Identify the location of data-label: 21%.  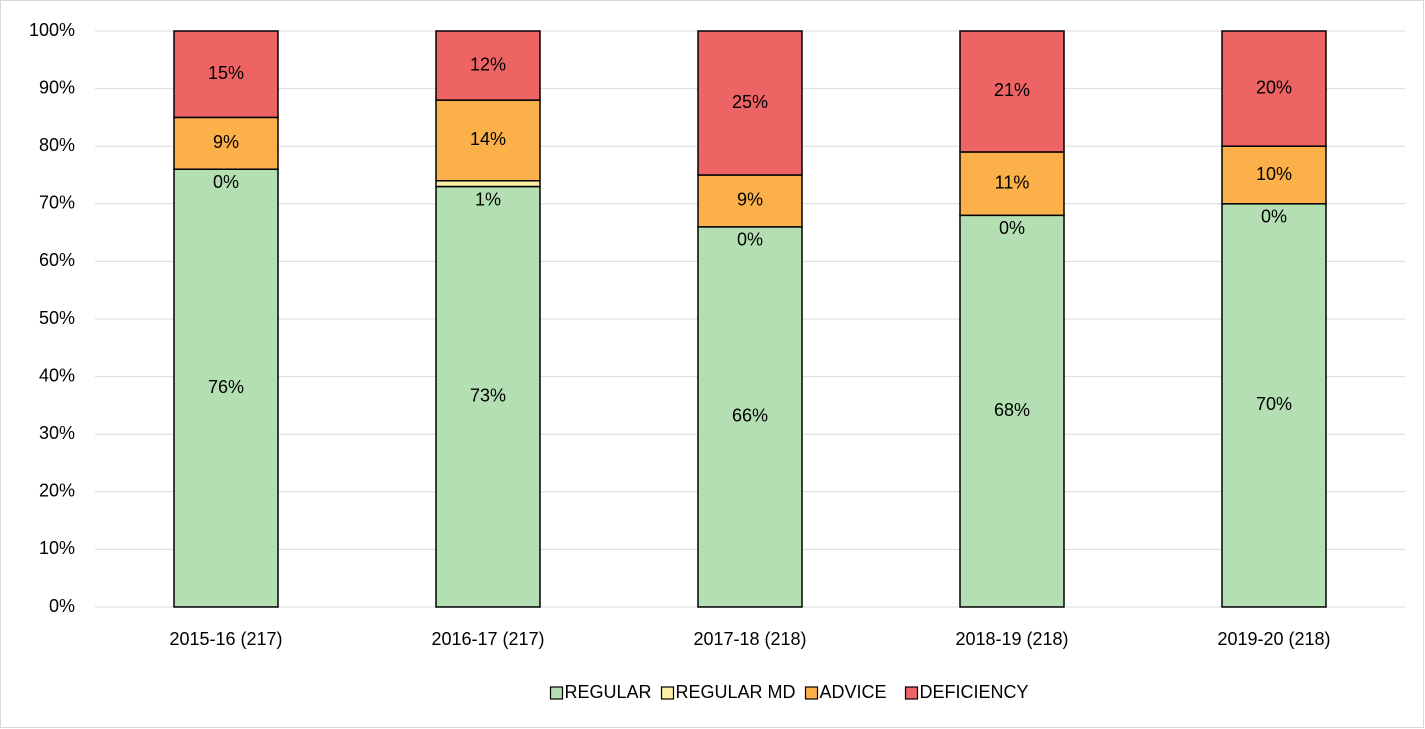
(1012, 90).